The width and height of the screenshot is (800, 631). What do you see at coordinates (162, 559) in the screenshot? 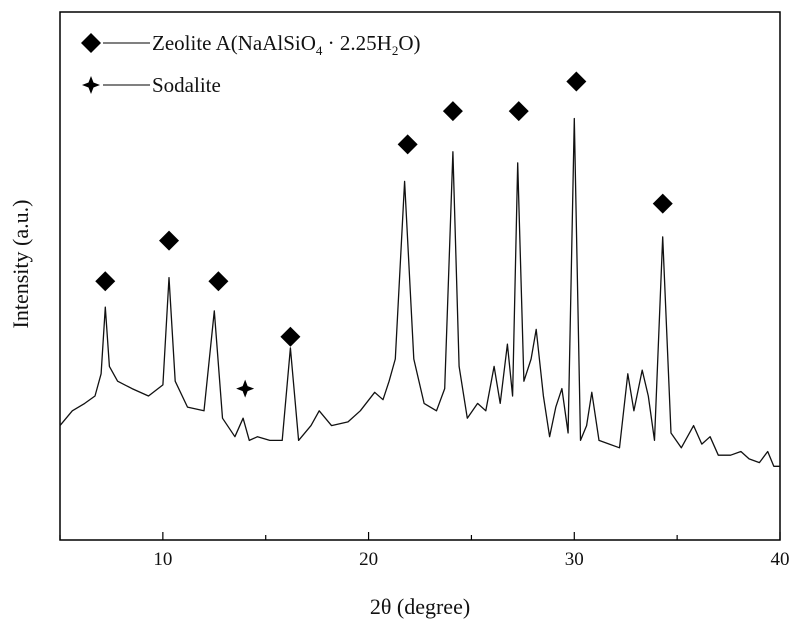
I see `x-tick-label: 10` at bounding box center [162, 559].